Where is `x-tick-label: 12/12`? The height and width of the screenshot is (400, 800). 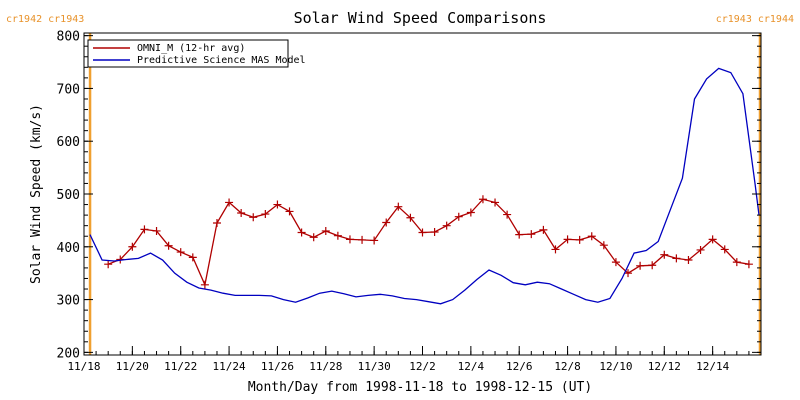 x-tick-label: 12/12 is located at coordinates (664, 366).